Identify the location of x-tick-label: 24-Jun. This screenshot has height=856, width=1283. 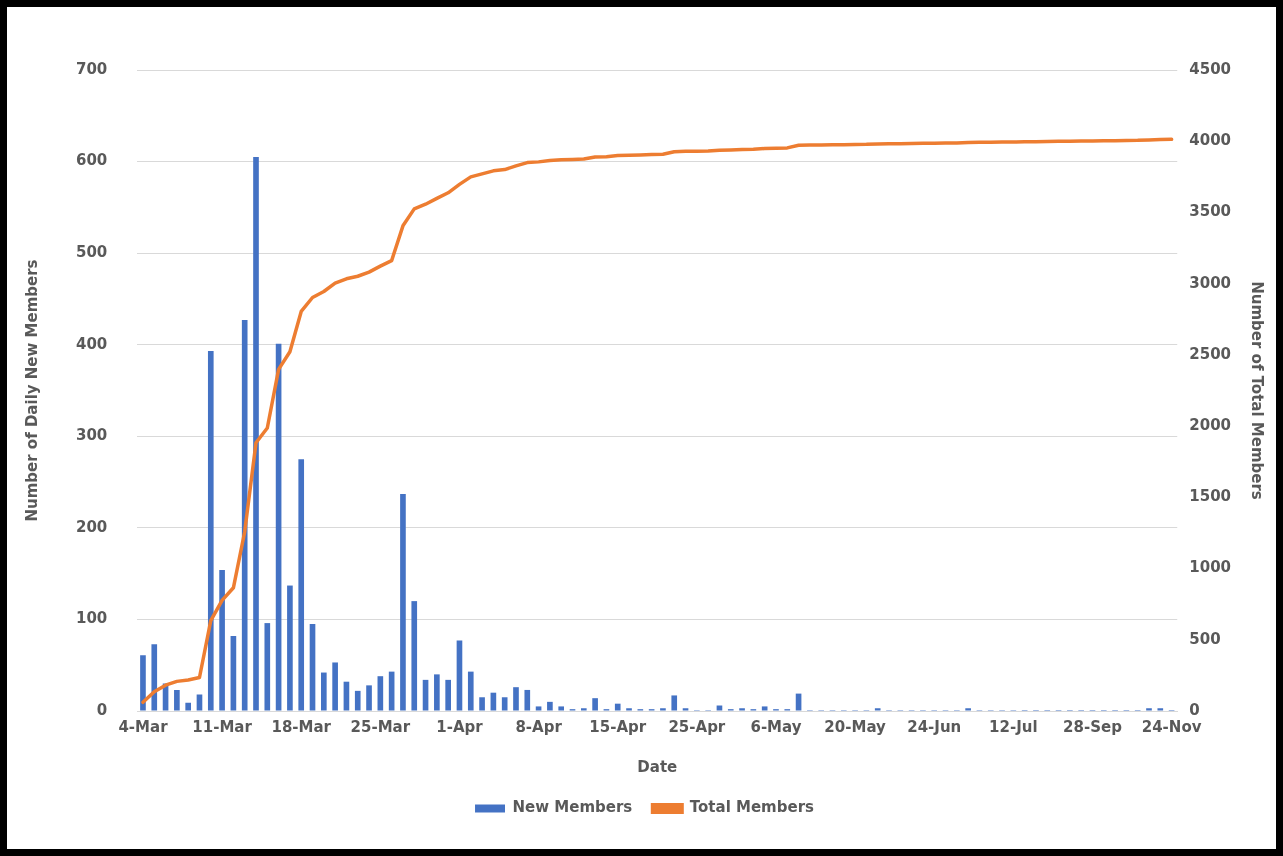
(934, 726).